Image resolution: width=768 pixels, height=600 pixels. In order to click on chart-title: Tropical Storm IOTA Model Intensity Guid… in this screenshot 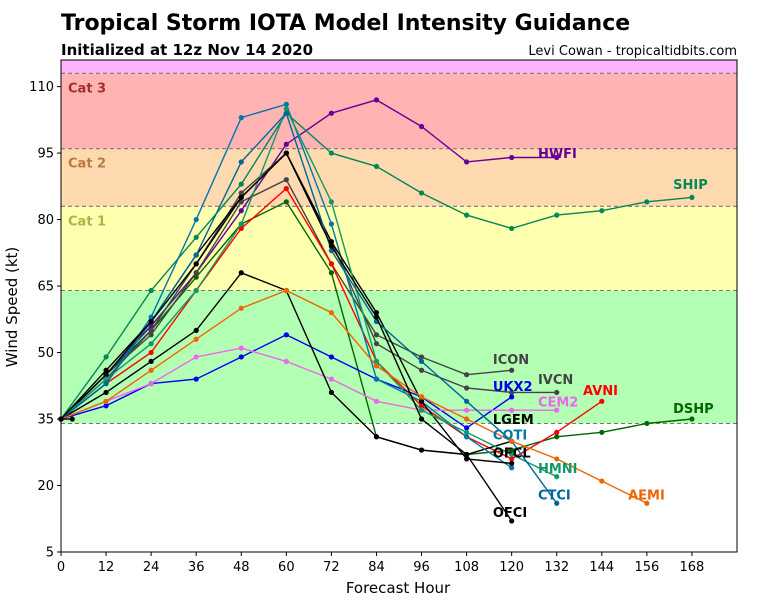, I will do `click(345, 23)`.